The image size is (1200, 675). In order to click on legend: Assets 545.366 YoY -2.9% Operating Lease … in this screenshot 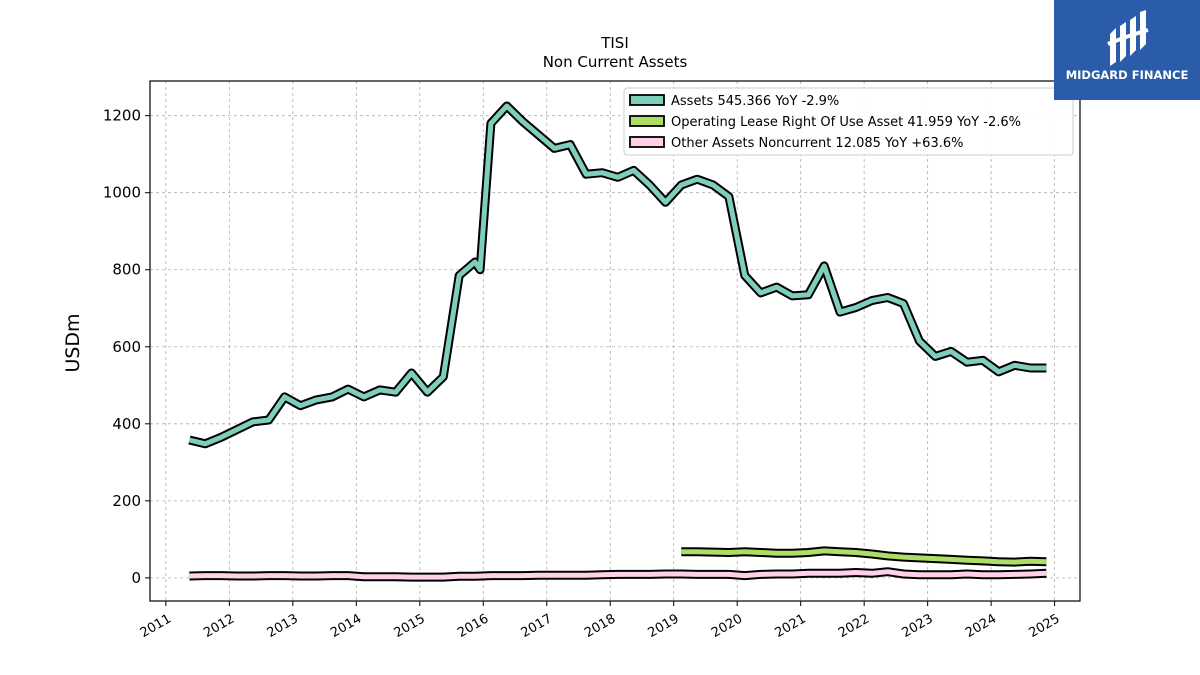, I will do `click(848, 121)`.